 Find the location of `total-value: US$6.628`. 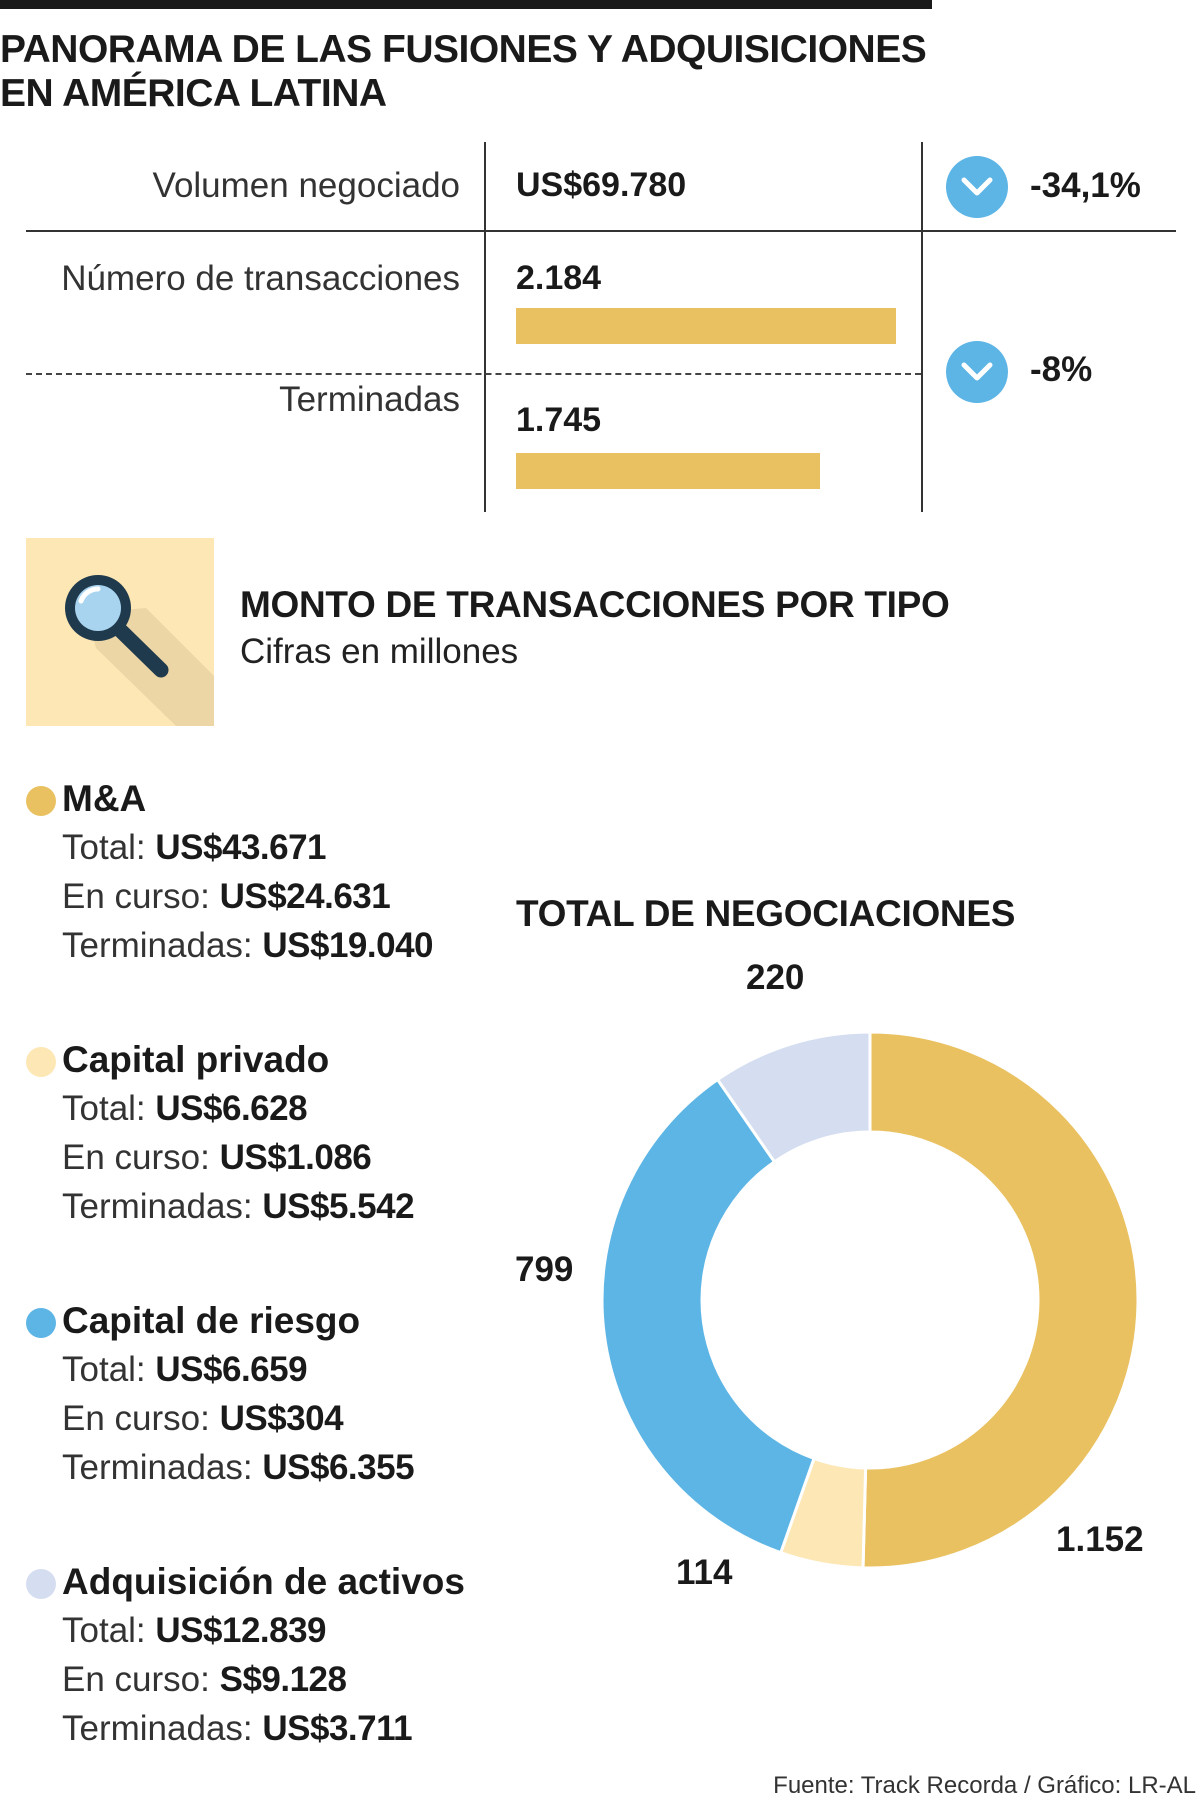

total-value: US$6.628 is located at coordinates (231, 1108).